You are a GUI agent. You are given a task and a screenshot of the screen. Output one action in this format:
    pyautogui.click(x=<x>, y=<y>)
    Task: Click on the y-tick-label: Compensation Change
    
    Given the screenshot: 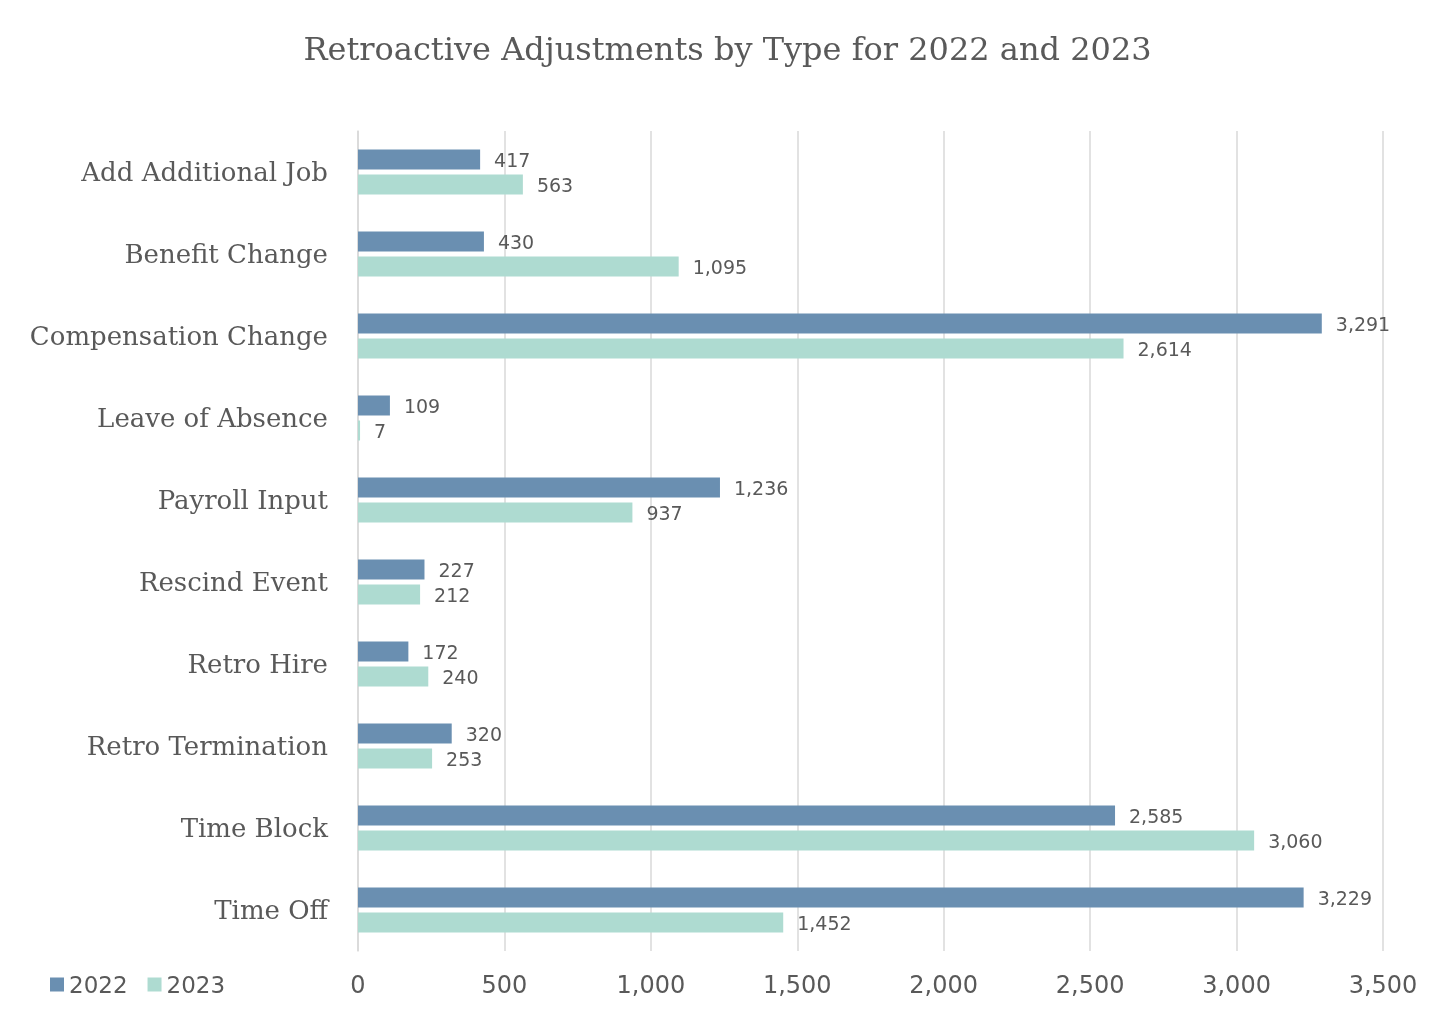 What is the action you would take?
    pyautogui.click(x=178, y=336)
    